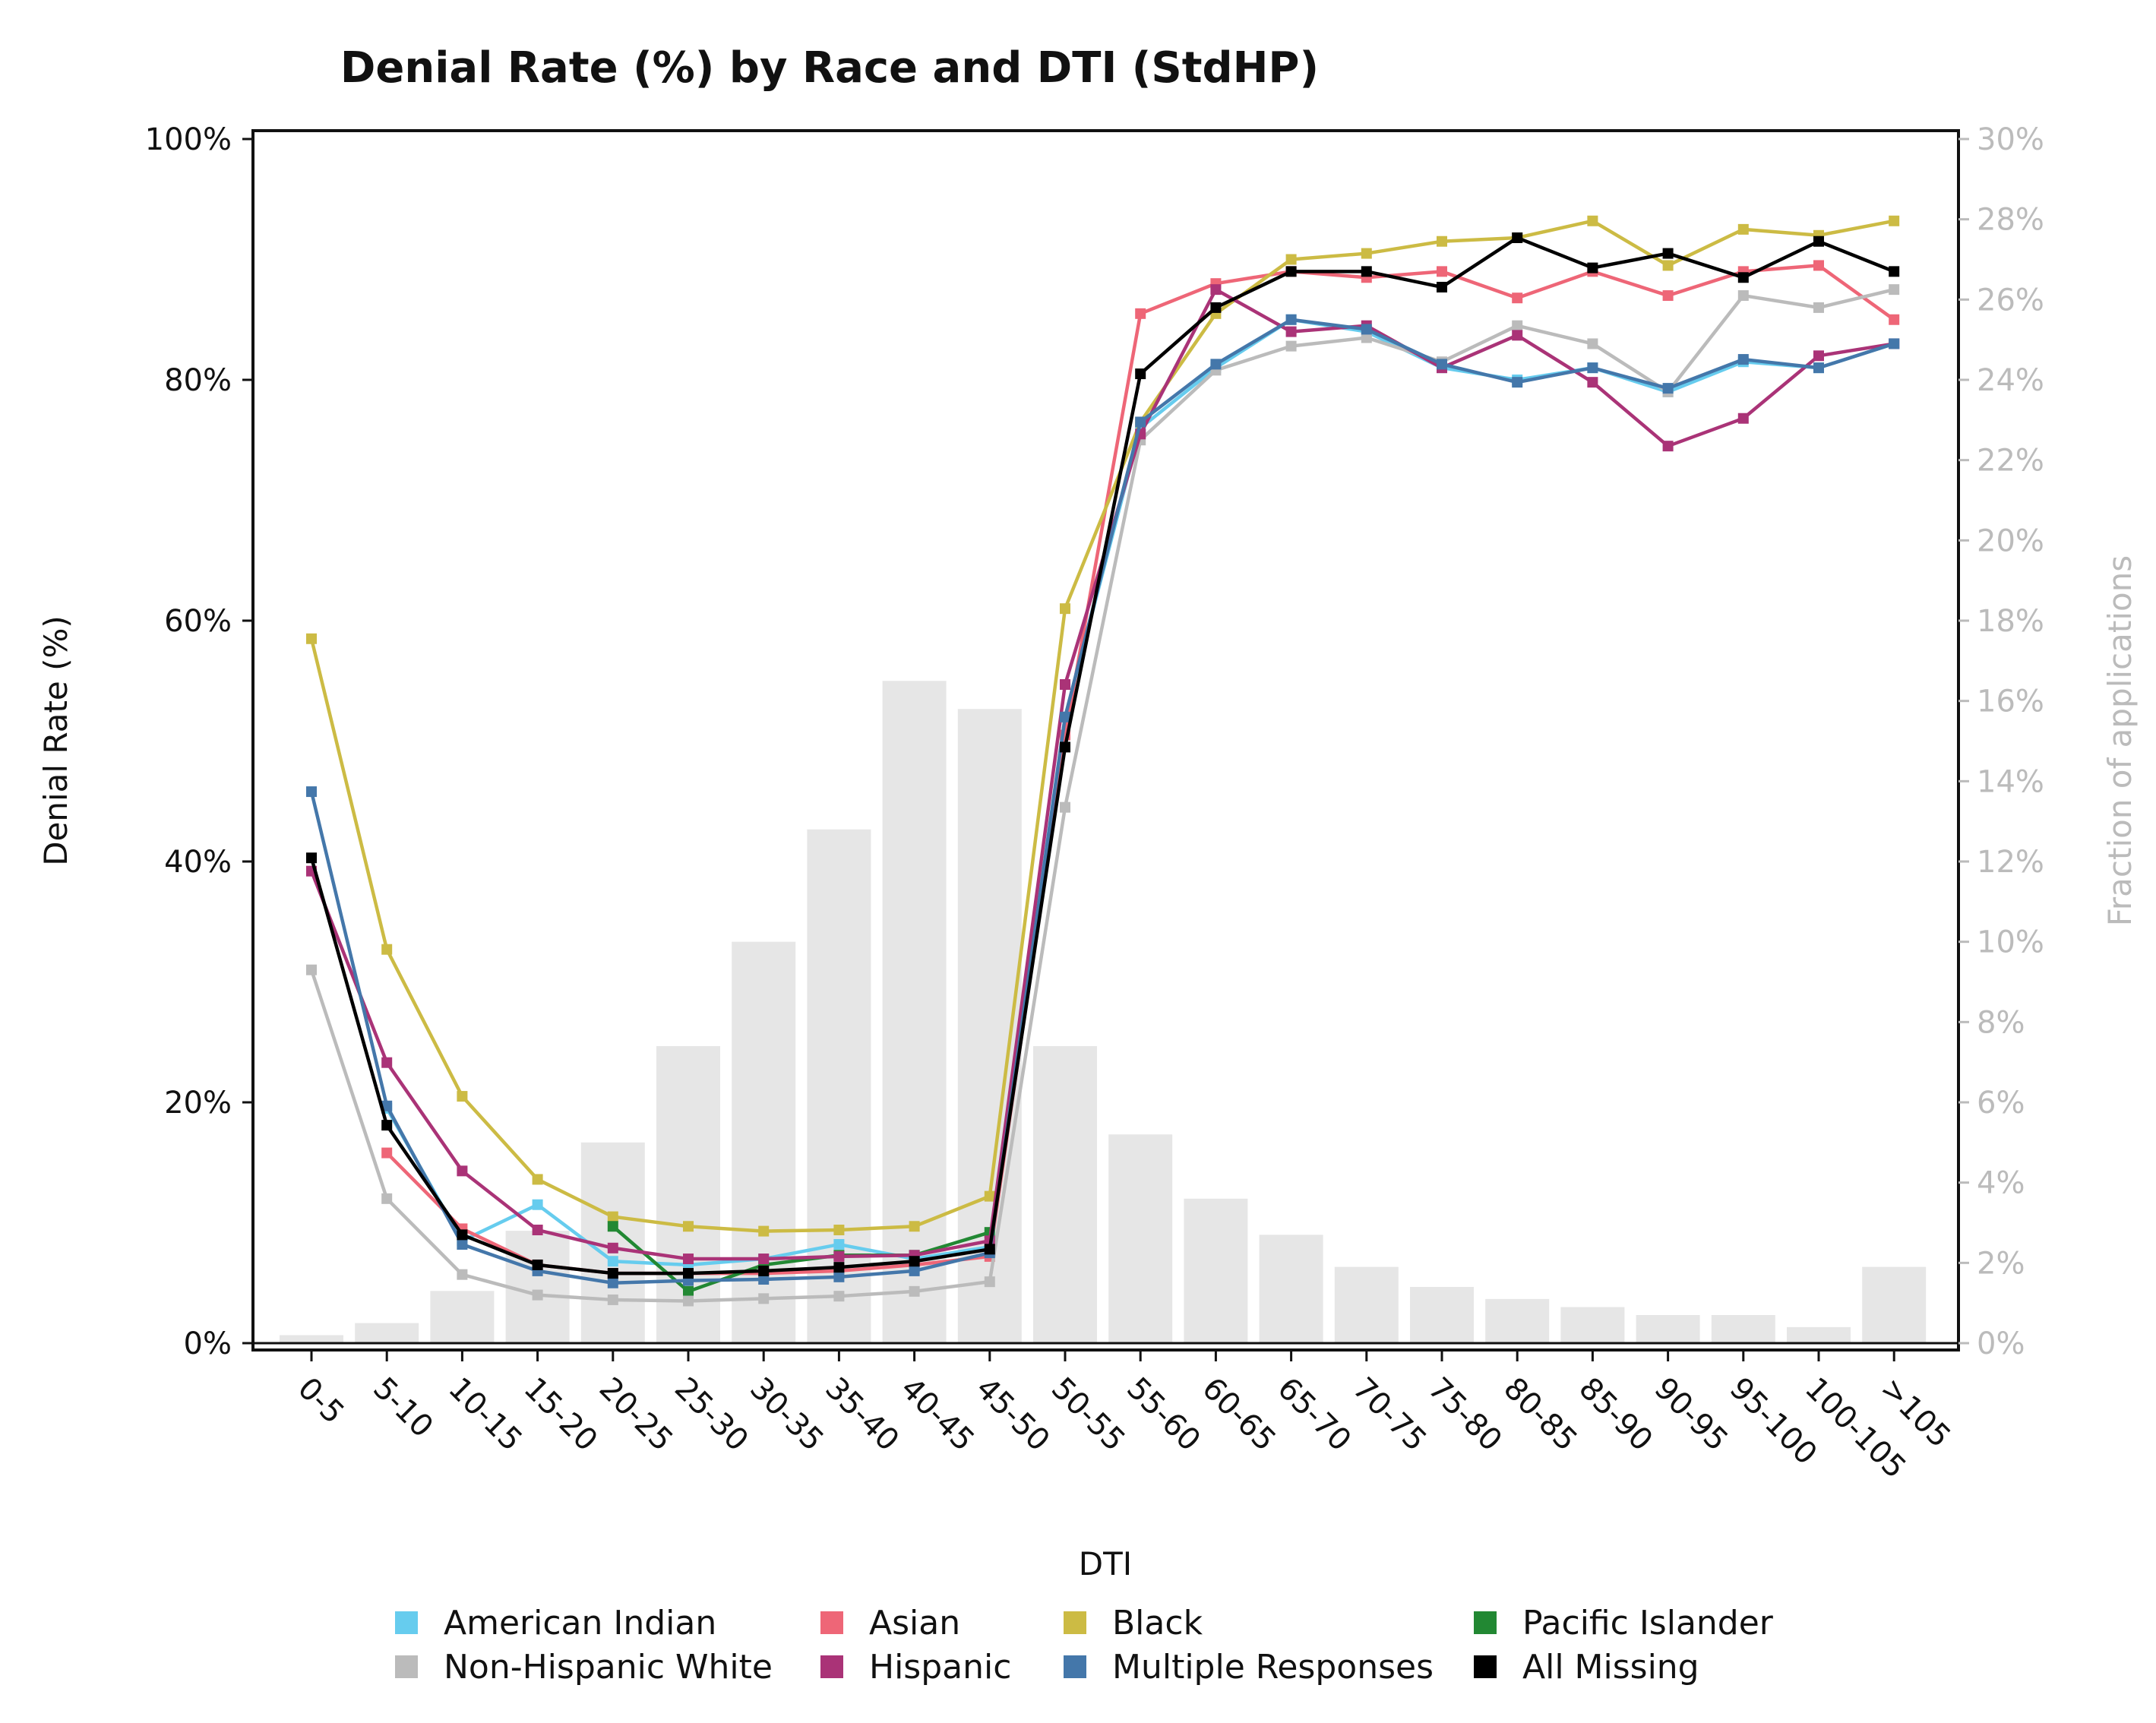 The image size is (2156, 1723). Describe the element at coordinates (2011, 140) in the screenshot. I see `y2-tick-label: 30%` at that location.